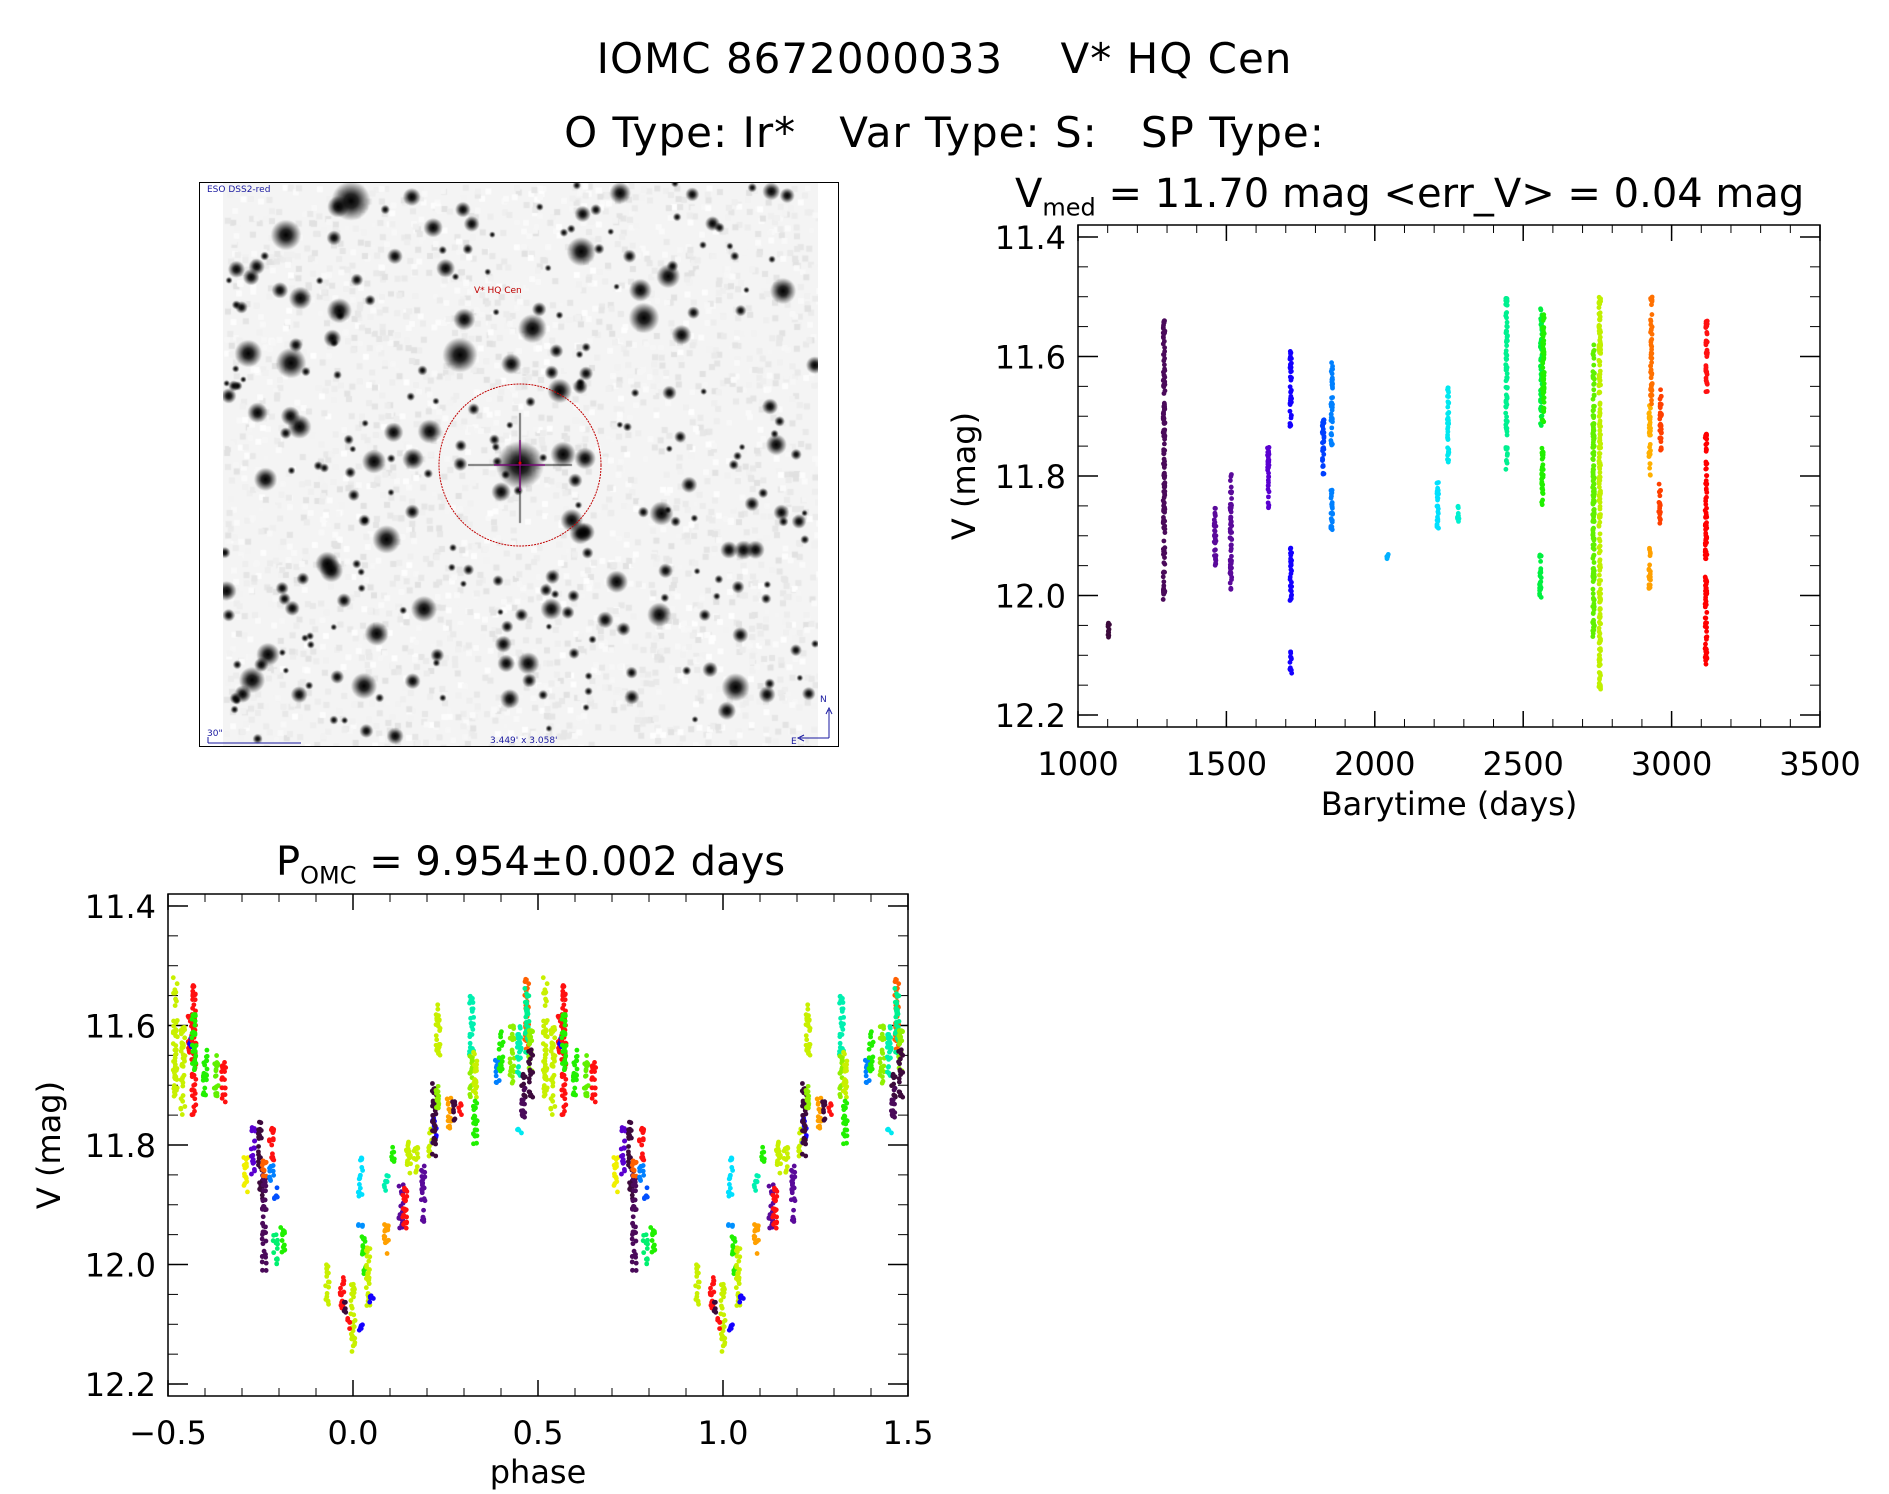  What do you see at coordinates (120, 1026) in the screenshot?
I see `phase-y-tick-label: 11.6` at bounding box center [120, 1026].